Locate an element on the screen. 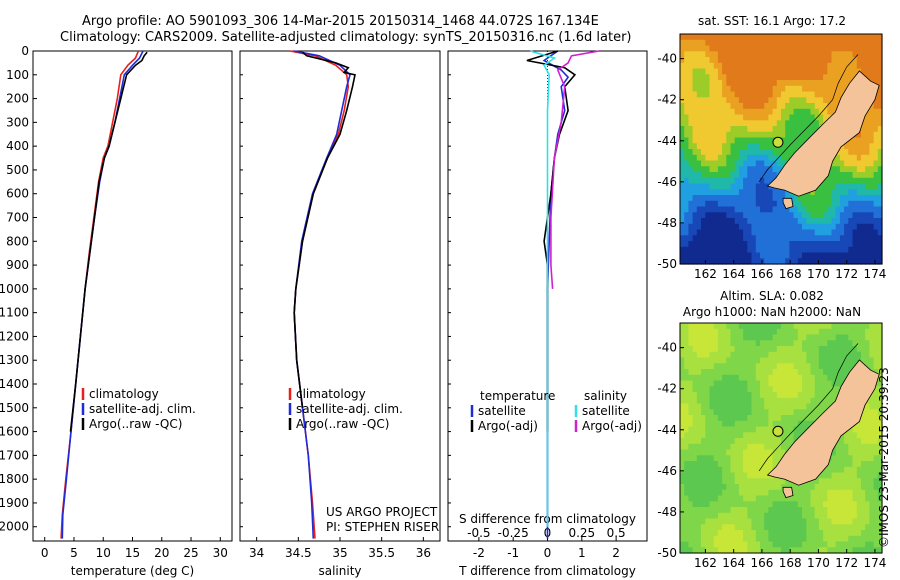 This screenshot has height=580, width=900. y-tick-label: 1900 is located at coordinates (14, 503).